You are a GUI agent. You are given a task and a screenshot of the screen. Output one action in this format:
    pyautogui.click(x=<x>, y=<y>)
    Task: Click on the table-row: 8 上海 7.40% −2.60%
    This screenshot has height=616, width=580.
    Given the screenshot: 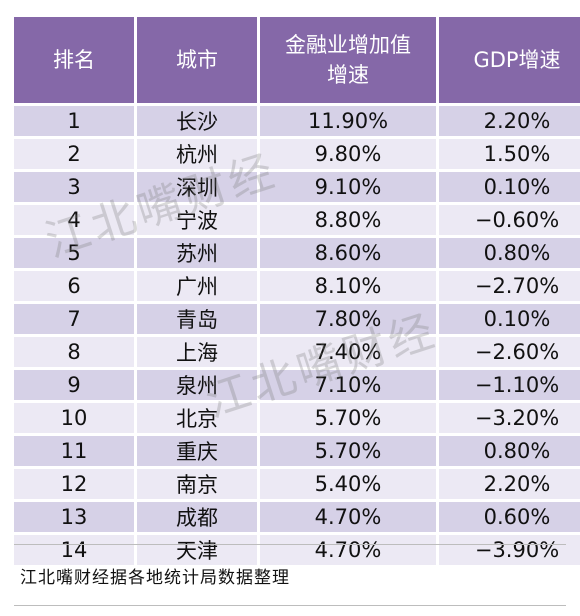 What is the action you would take?
    pyautogui.click(x=297, y=352)
    